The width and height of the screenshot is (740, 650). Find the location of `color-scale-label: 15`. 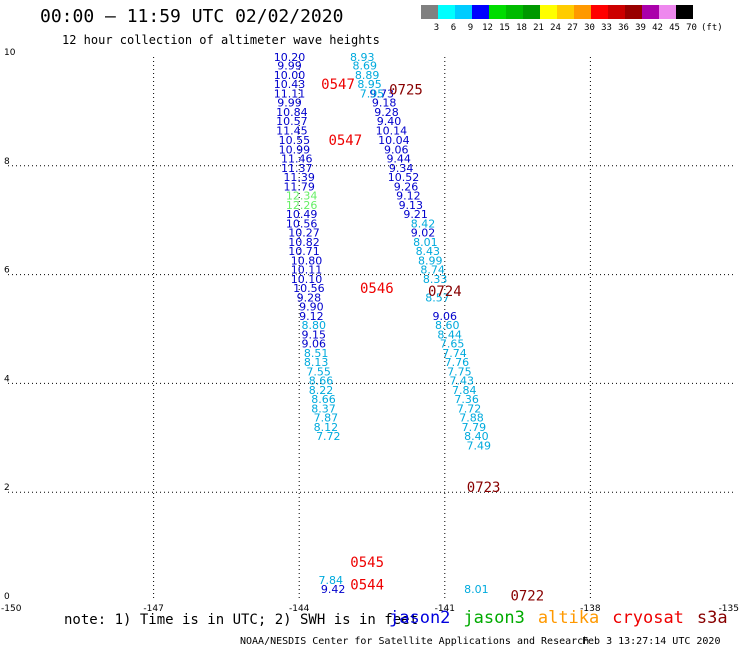

color-scale-label: 15 is located at coordinates (504, 28).